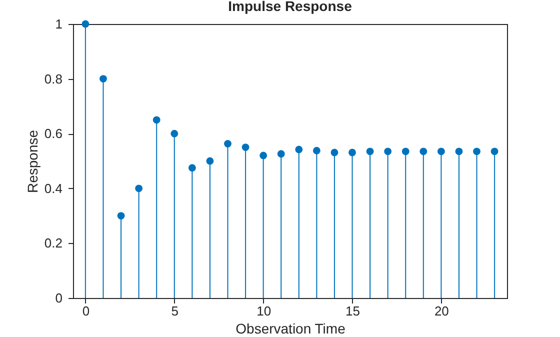 This screenshot has height=337, width=560. Describe the element at coordinates (58, 298) in the screenshot. I see `y-tick-label: 0` at that location.